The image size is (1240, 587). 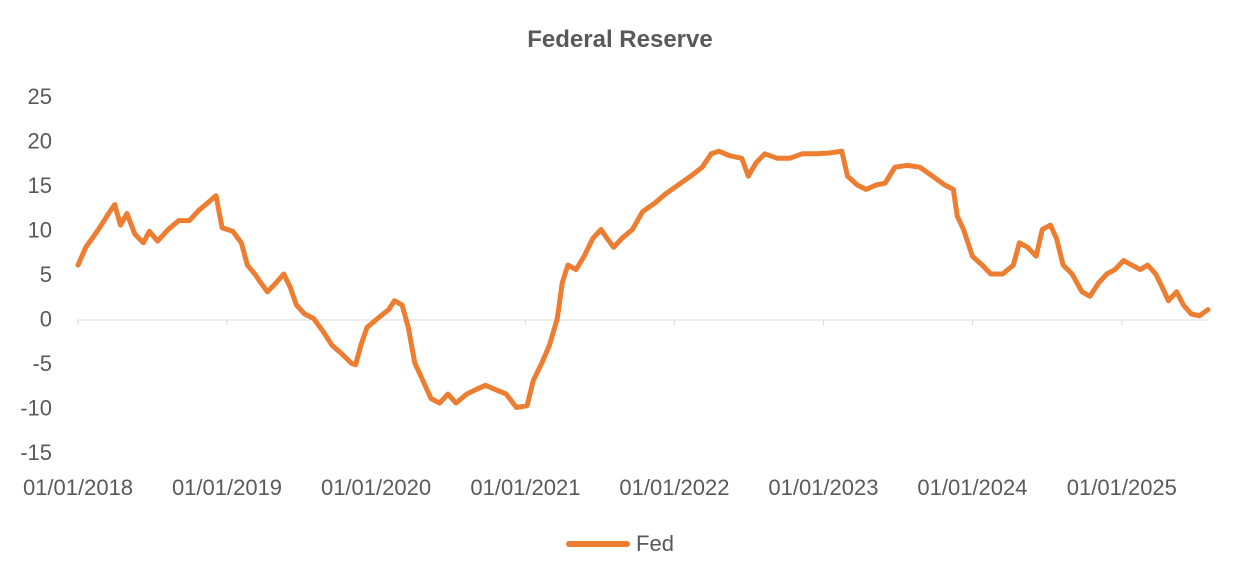 I want to click on y-tick-label: -15, so click(x=36, y=452).